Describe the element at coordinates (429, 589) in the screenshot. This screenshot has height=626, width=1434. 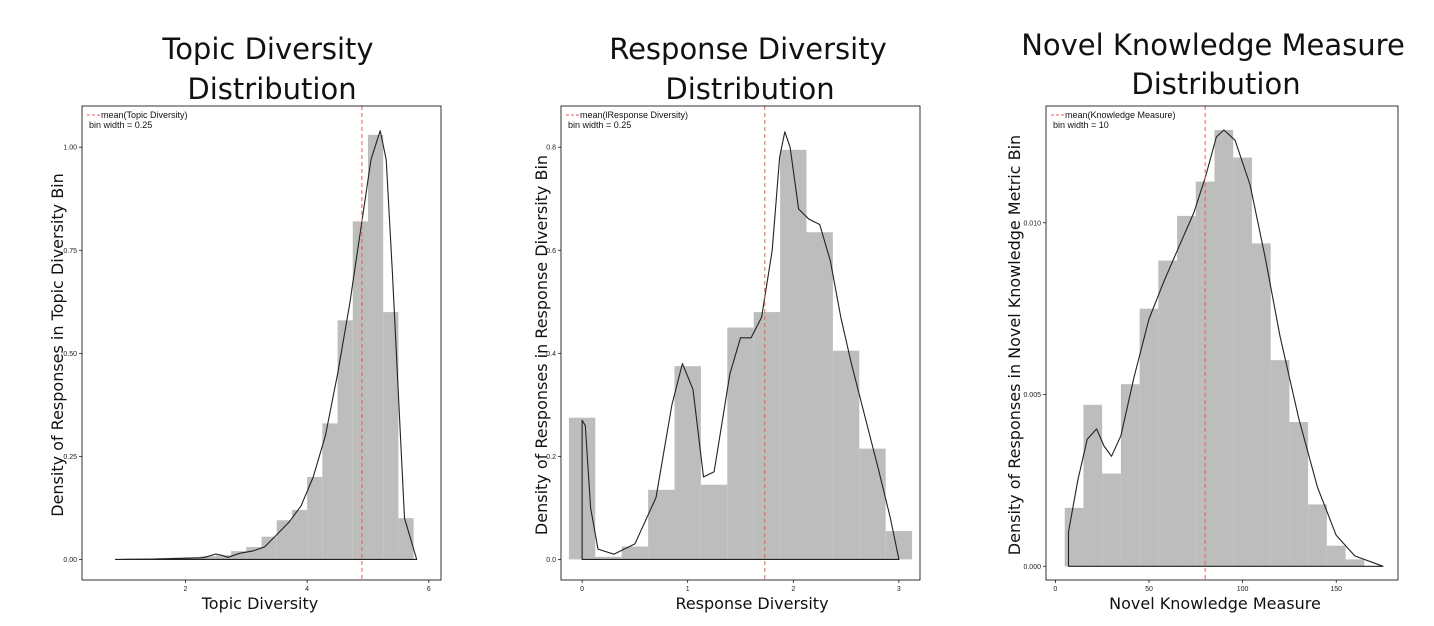
I see `x-tick-label: 6` at that location.